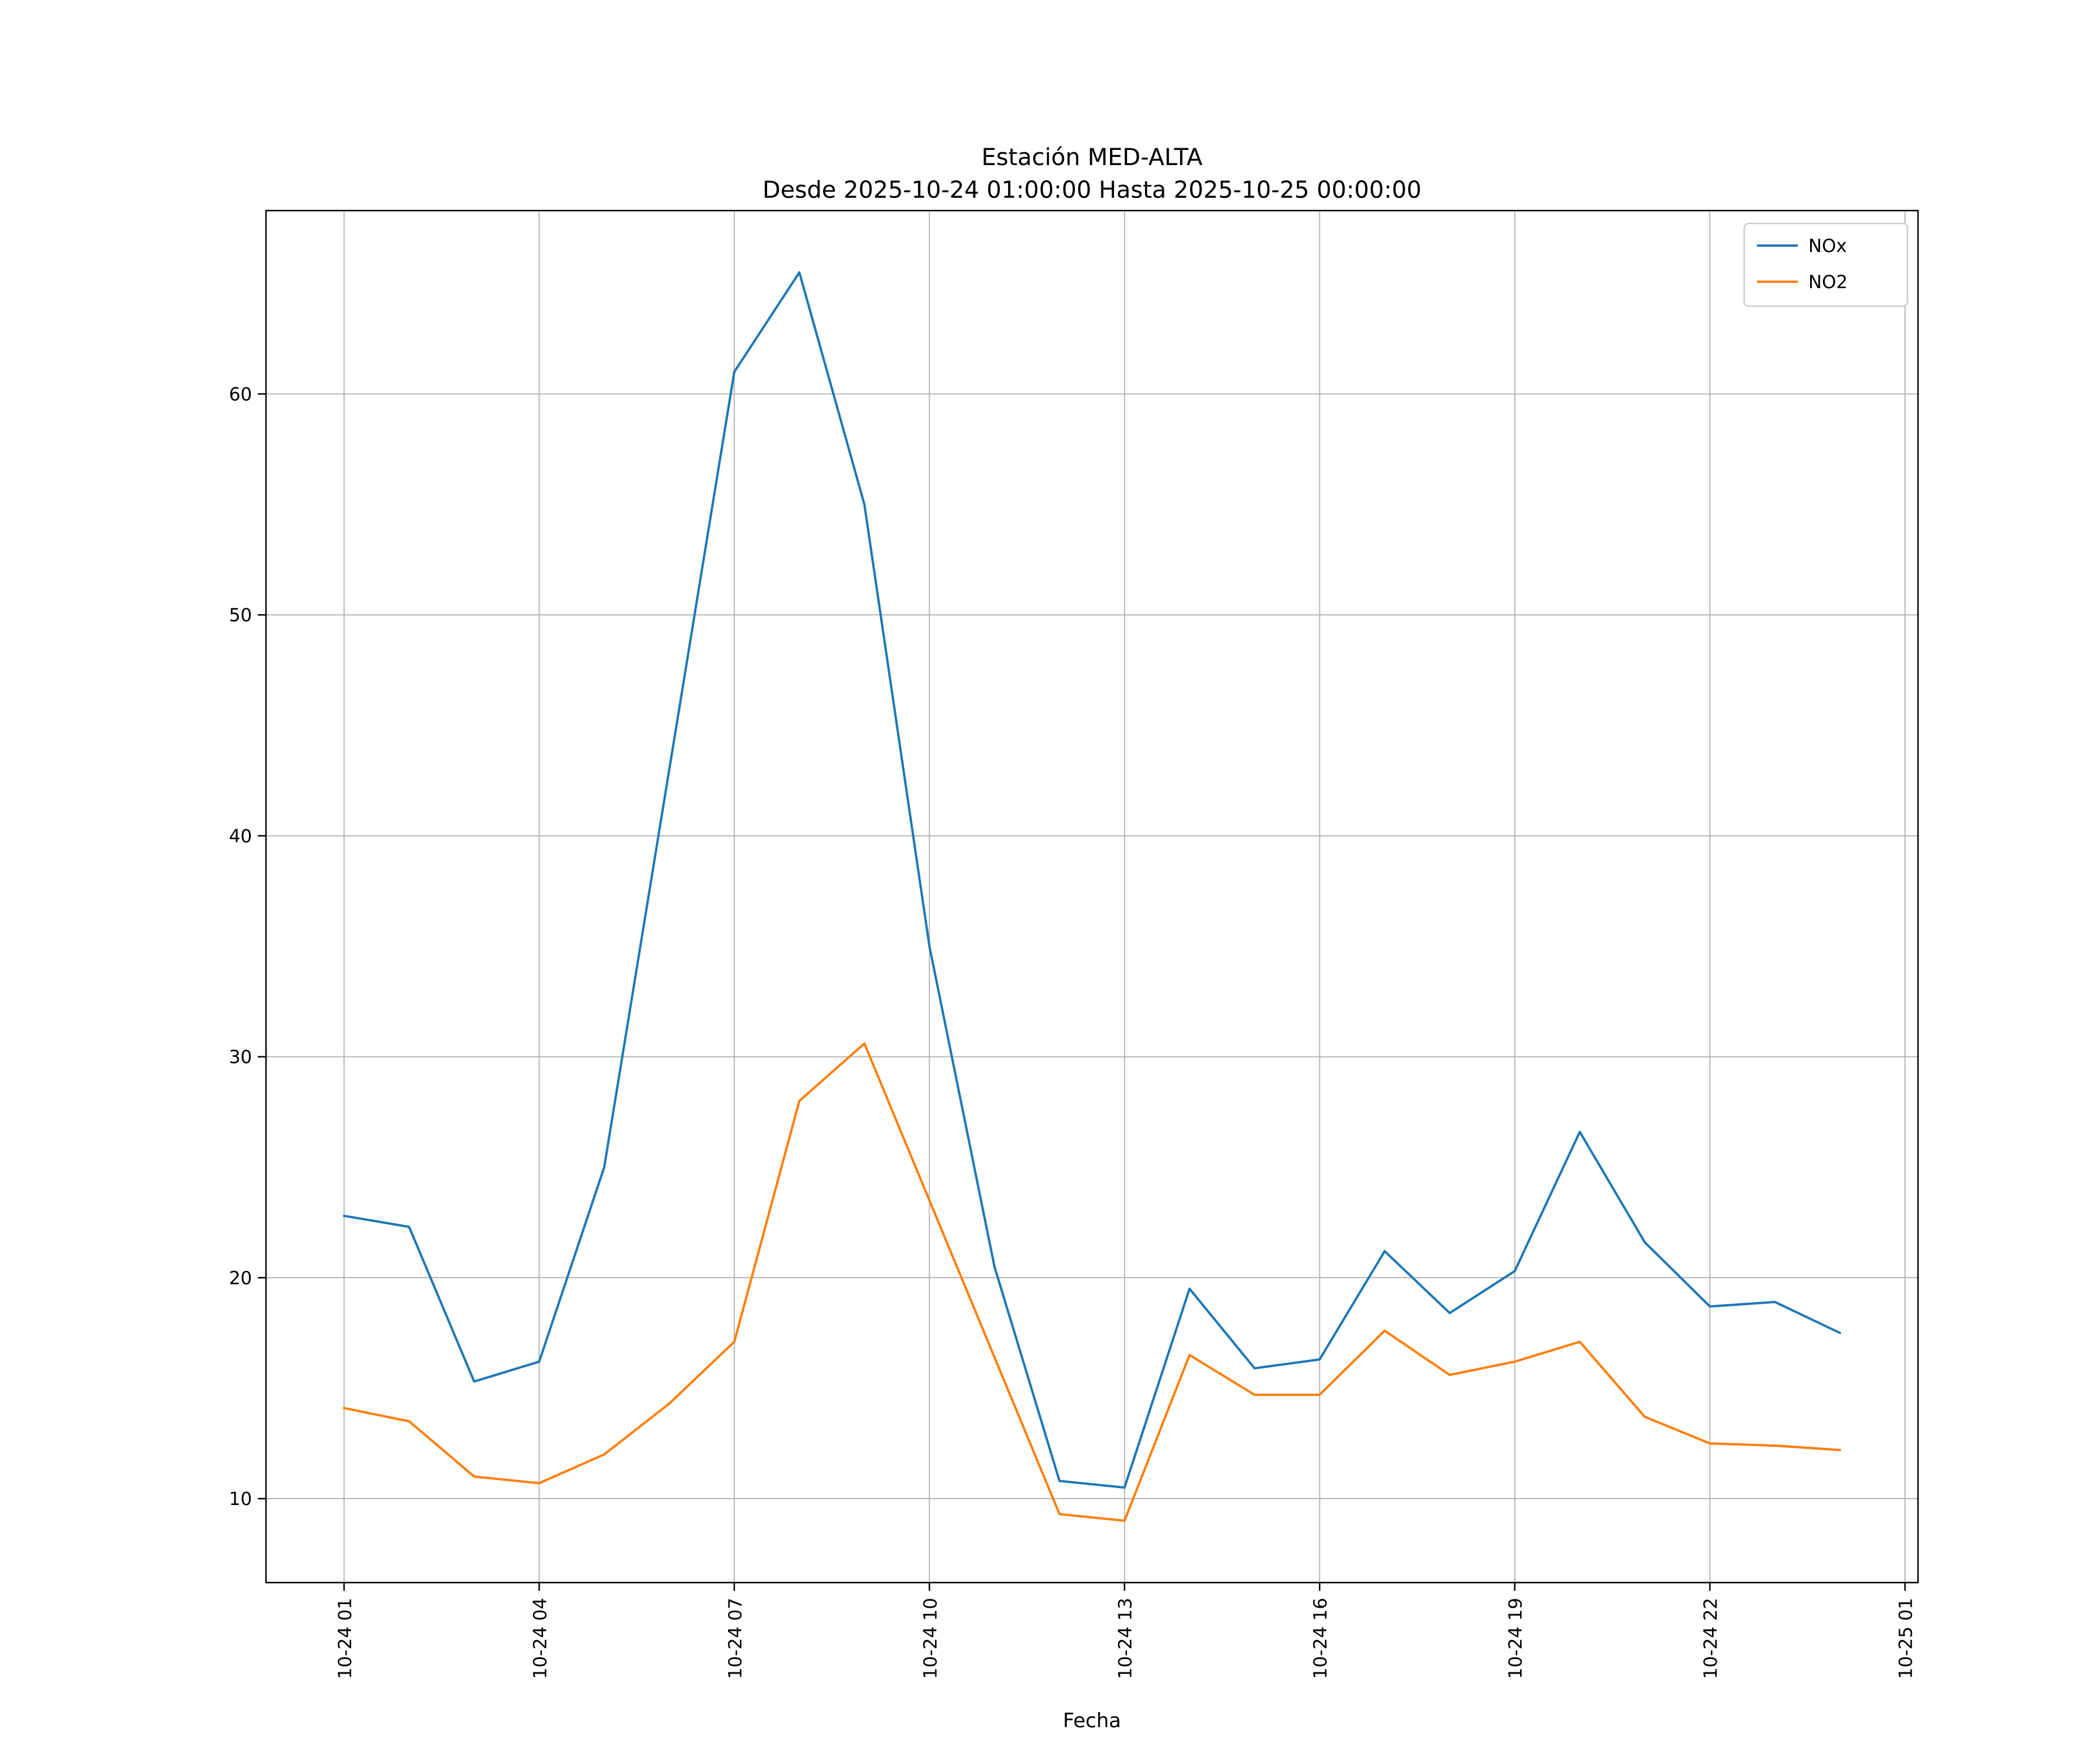  Describe the element at coordinates (240, 615) in the screenshot. I see `y-tick-label: 50` at that location.